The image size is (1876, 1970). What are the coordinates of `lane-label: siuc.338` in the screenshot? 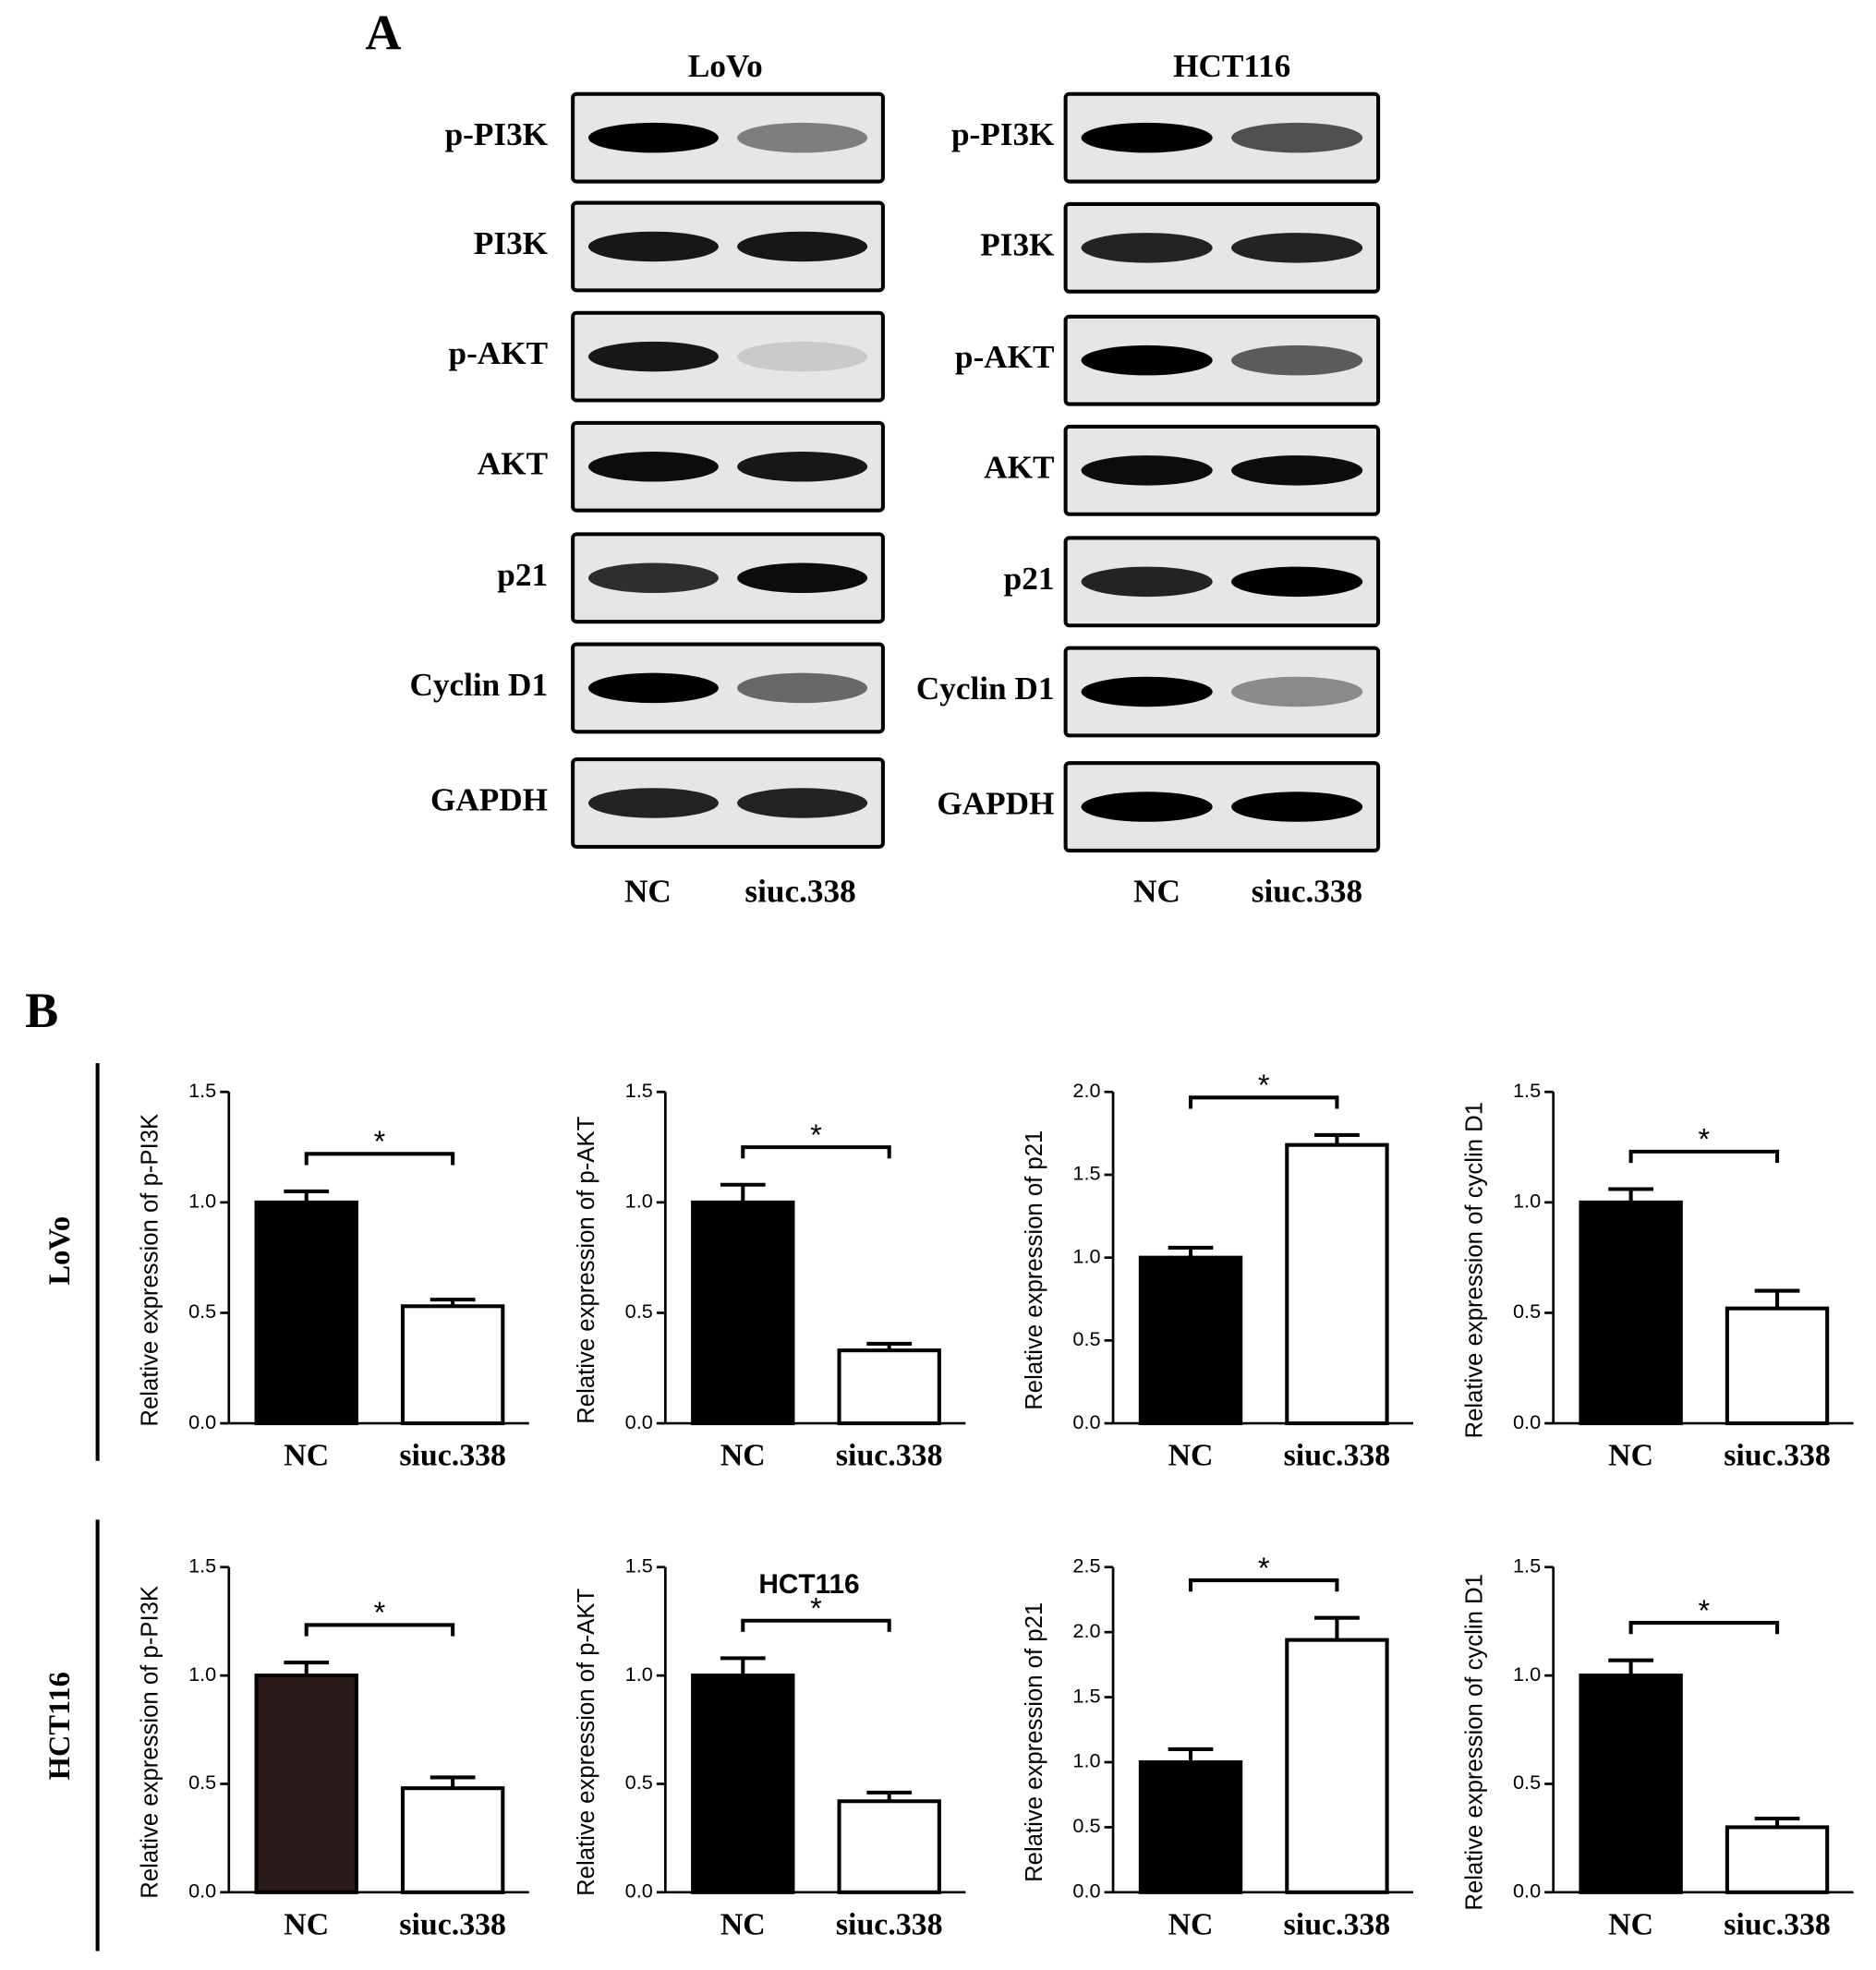 It's located at (799, 891).